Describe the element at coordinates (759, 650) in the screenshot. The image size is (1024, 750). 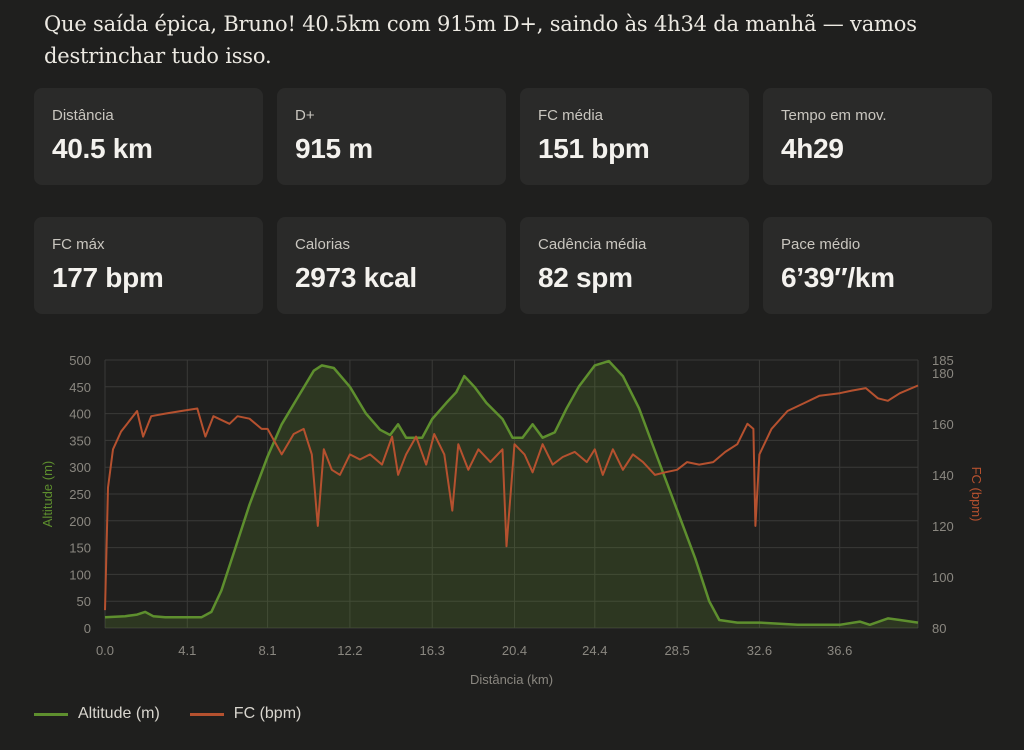
I see `x-tick-label: 32.6` at that location.